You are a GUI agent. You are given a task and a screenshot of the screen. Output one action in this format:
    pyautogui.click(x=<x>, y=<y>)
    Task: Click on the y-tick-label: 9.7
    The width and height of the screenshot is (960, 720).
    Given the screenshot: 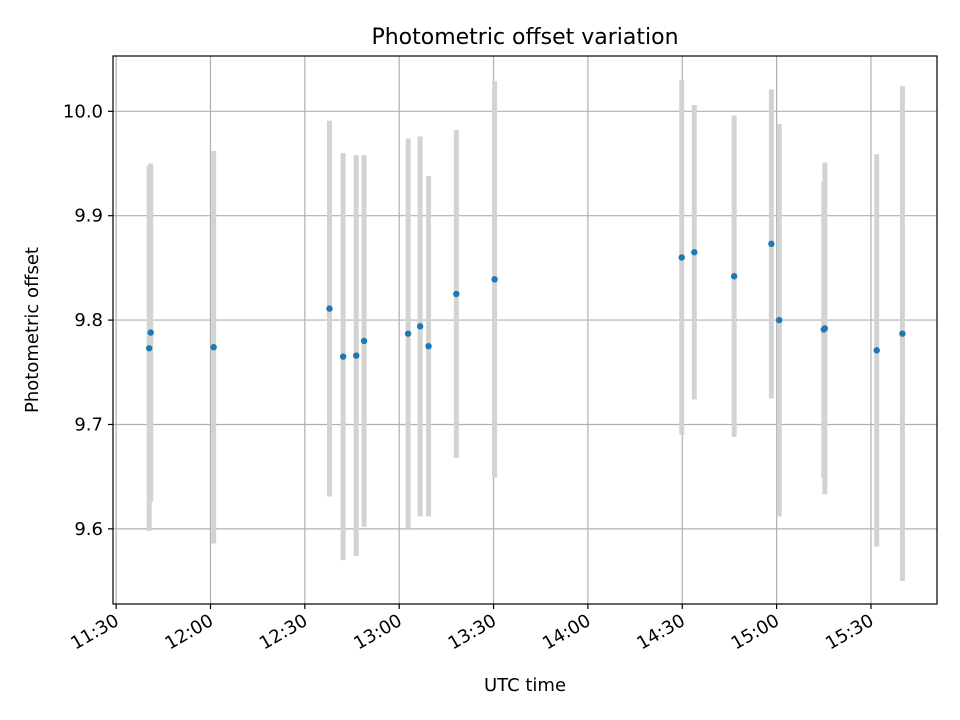 What is the action you would take?
    pyautogui.click(x=88, y=424)
    